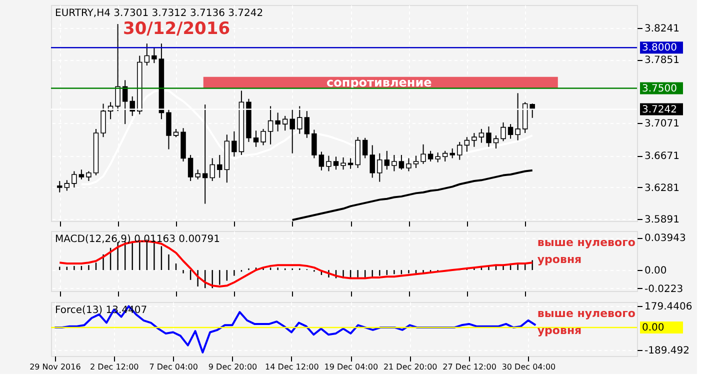 The image size is (708, 377). What do you see at coordinates (586, 322) in the screenshot?
I see `annotation: выше нулевого уровня` at bounding box center [586, 322].